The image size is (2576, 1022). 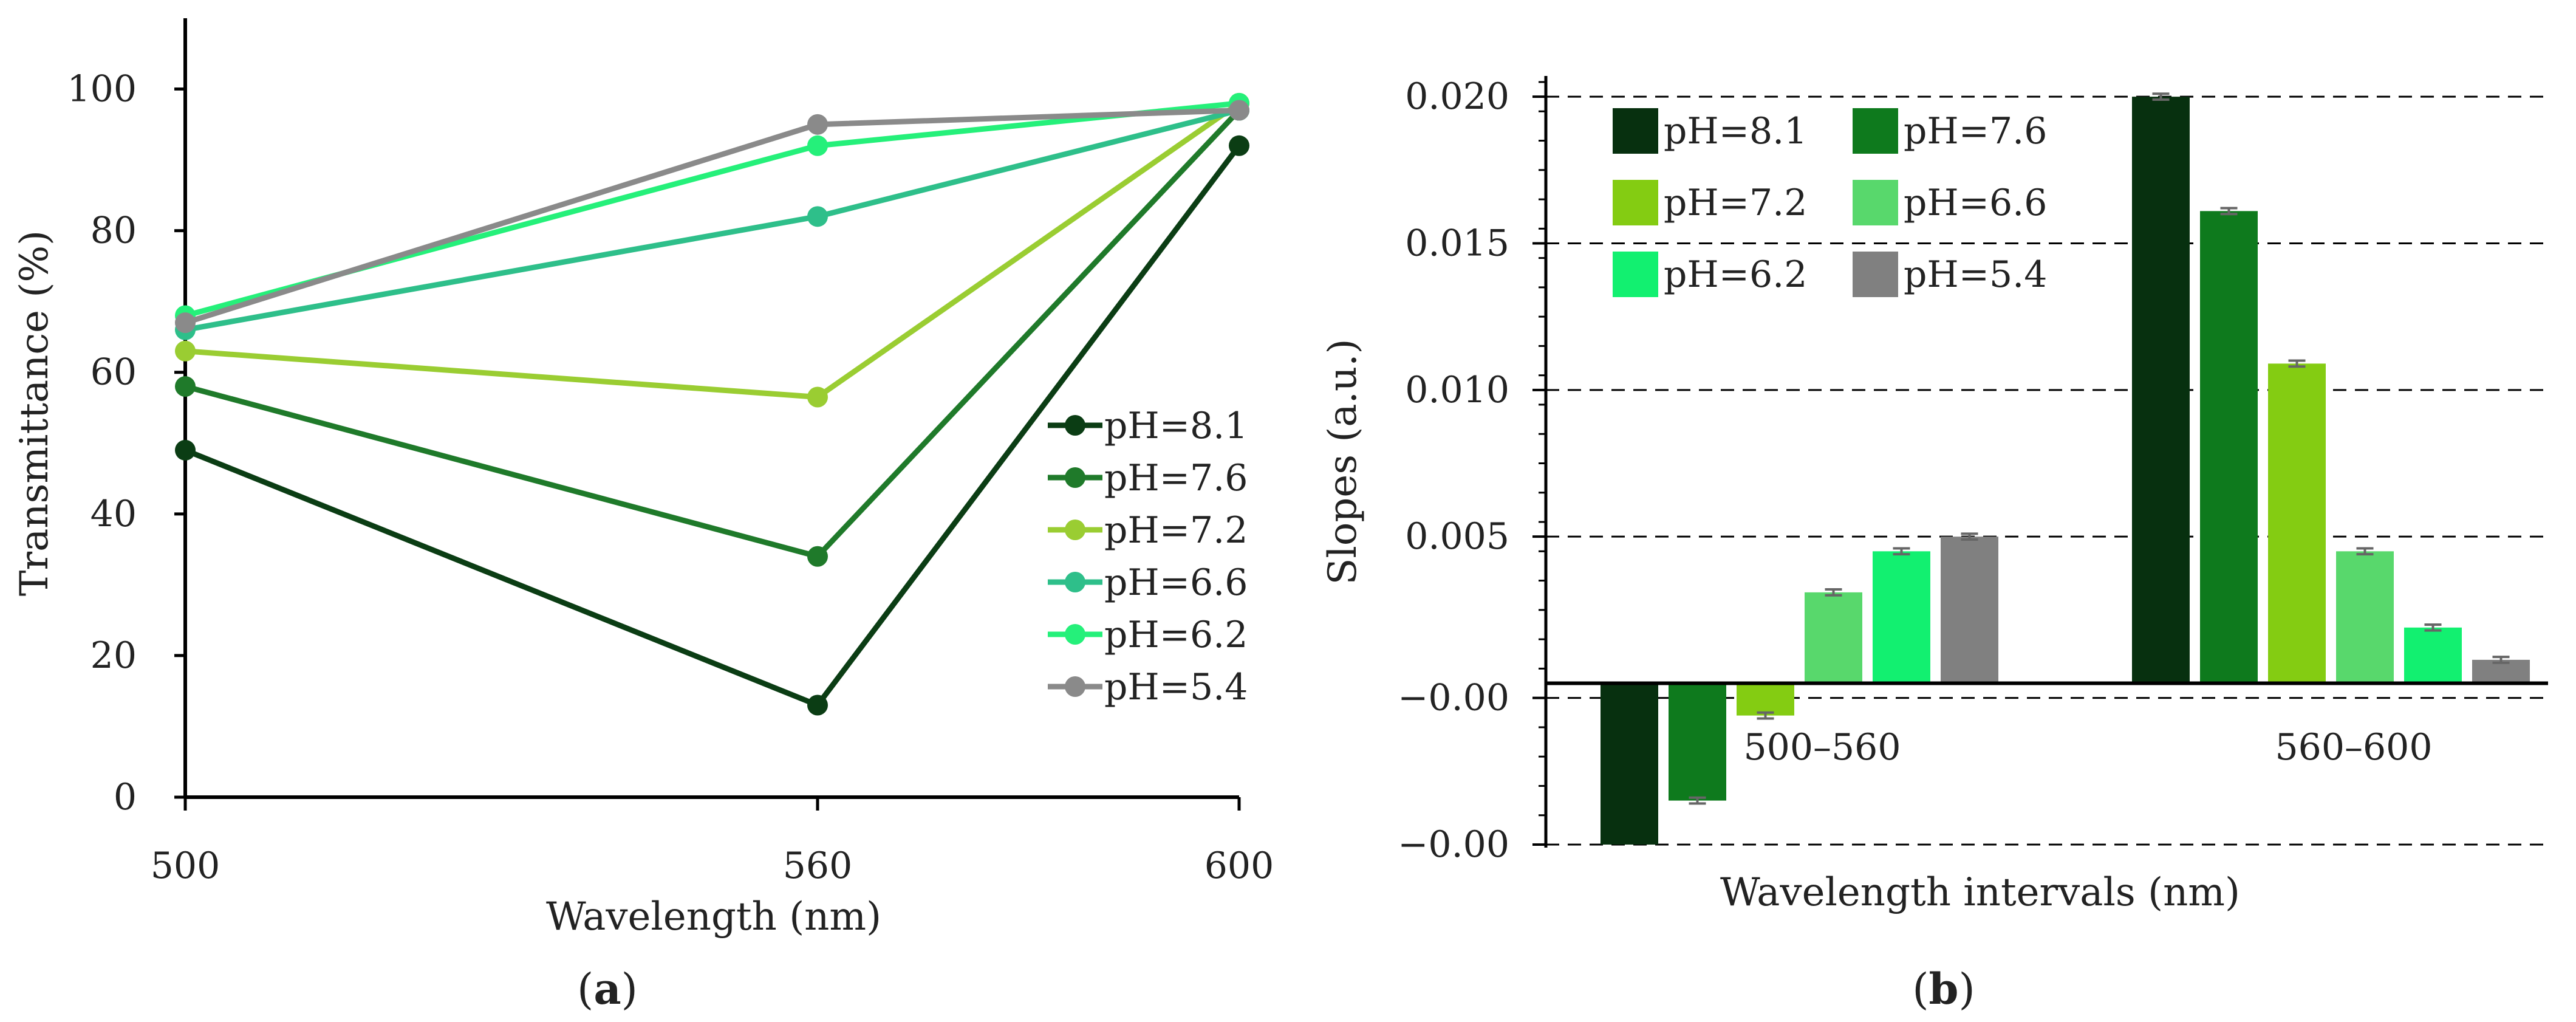 What do you see at coordinates (114, 373) in the screenshot?
I see `chart-a-y-tick-label: 60` at bounding box center [114, 373].